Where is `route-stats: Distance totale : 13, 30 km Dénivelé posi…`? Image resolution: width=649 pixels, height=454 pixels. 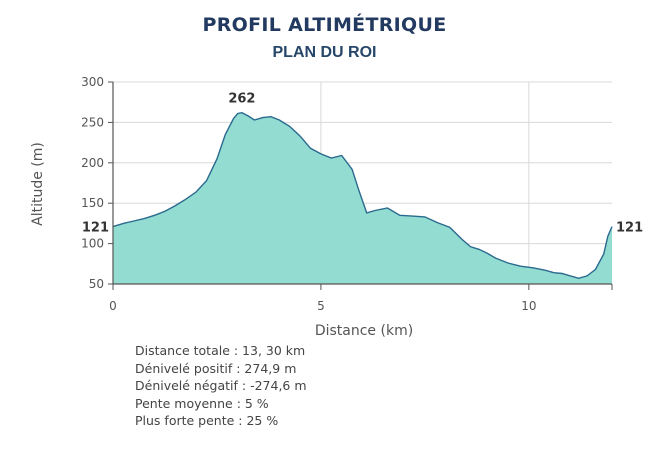
route-stats: Distance totale : 13, 30 km Dénivelé posi… is located at coordinates (221, 386).